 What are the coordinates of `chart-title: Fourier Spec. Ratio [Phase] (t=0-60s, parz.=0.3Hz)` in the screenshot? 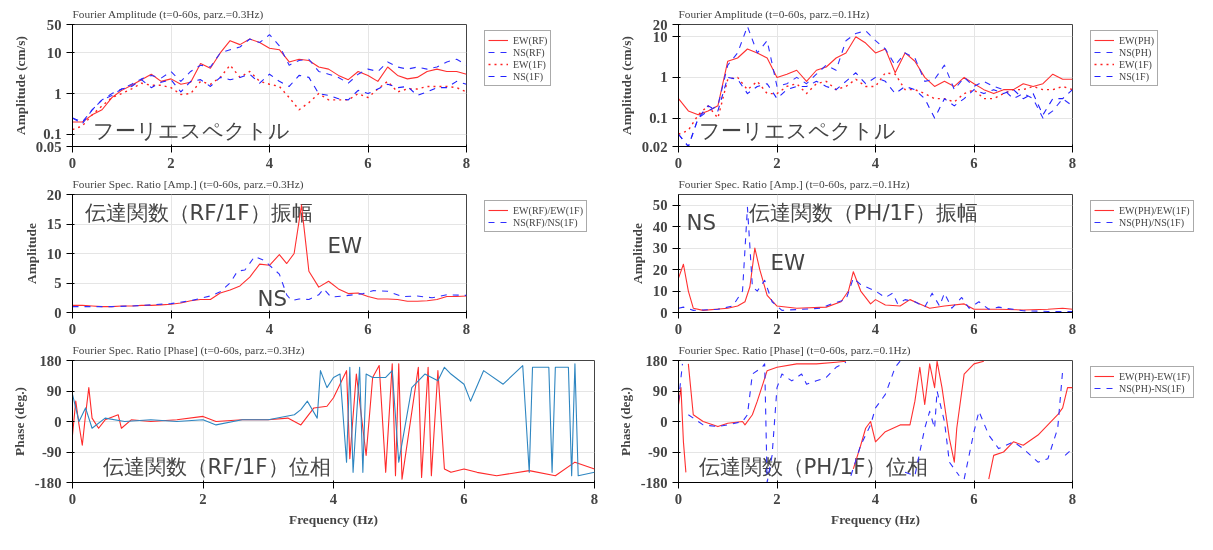 It's located at (188, 350).